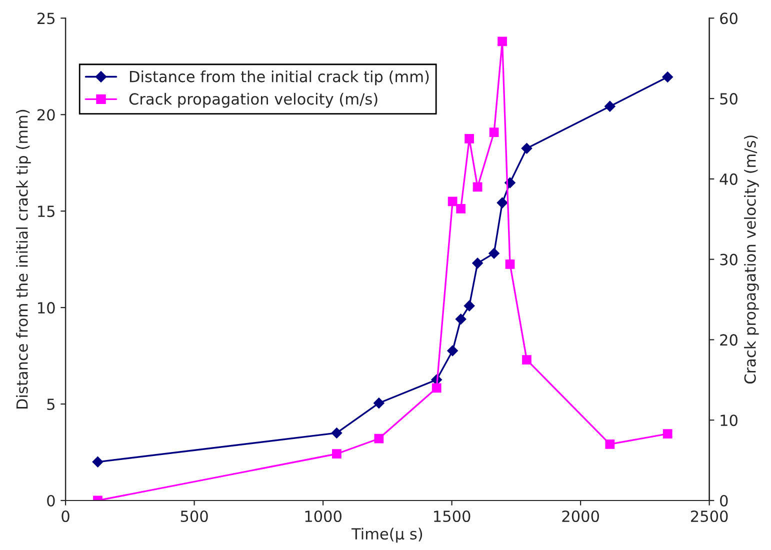 This screenshot has width=771, height=550. What do you see at coordinates (46, 308) in the screenshot?
I see `y-tick-label: 10` at bounding box center [46, 308].